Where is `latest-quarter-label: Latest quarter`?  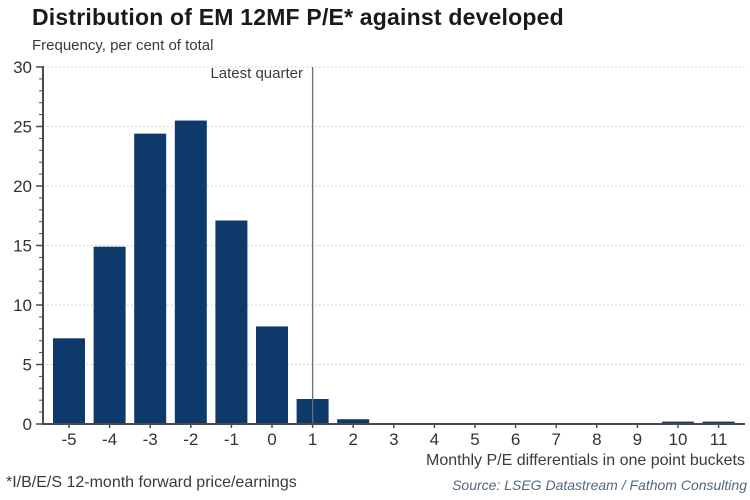 latest-quarter-label: Latest quarter is located at coordinates (256, 73).